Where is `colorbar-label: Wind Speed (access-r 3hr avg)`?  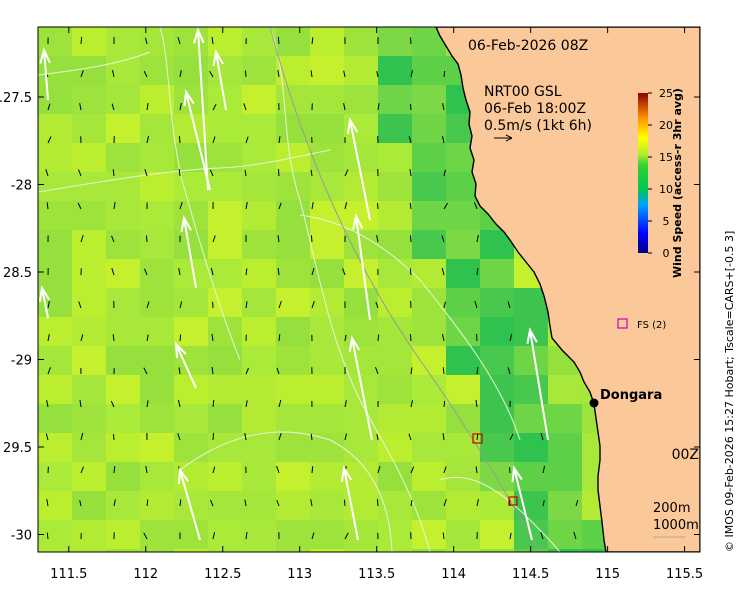 colorbar-label: Wind Speed (access-r 3hr avg) is located at coordinates (677, 183).